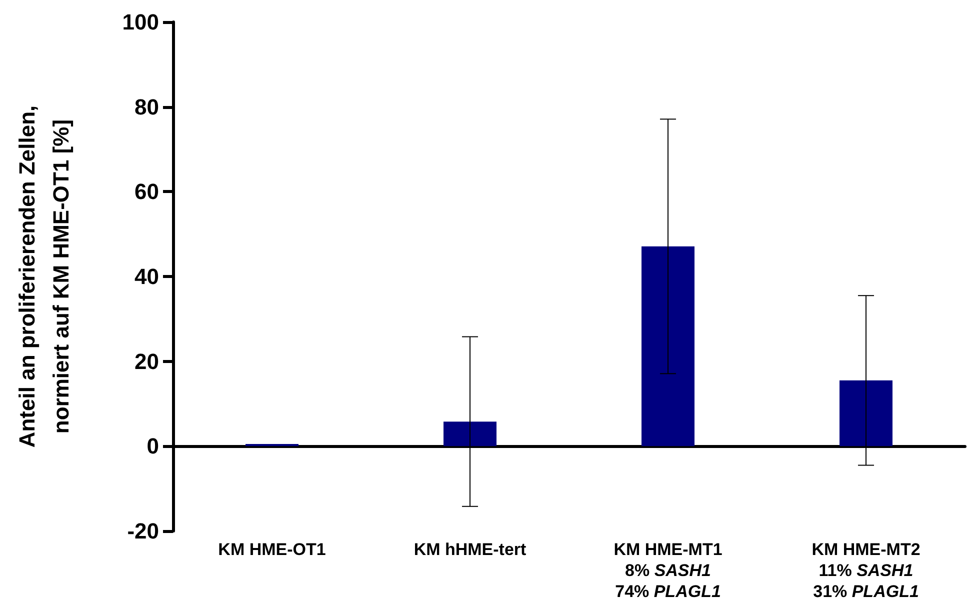 The height and width of the screenshot is (615, 968). Describe the element at coordinates (44, 276) in the screenshot. I see `y-axis-title: Anteil an proliferierenden Zellen, normiert auf KM HME-OT1 [%]` at that location.